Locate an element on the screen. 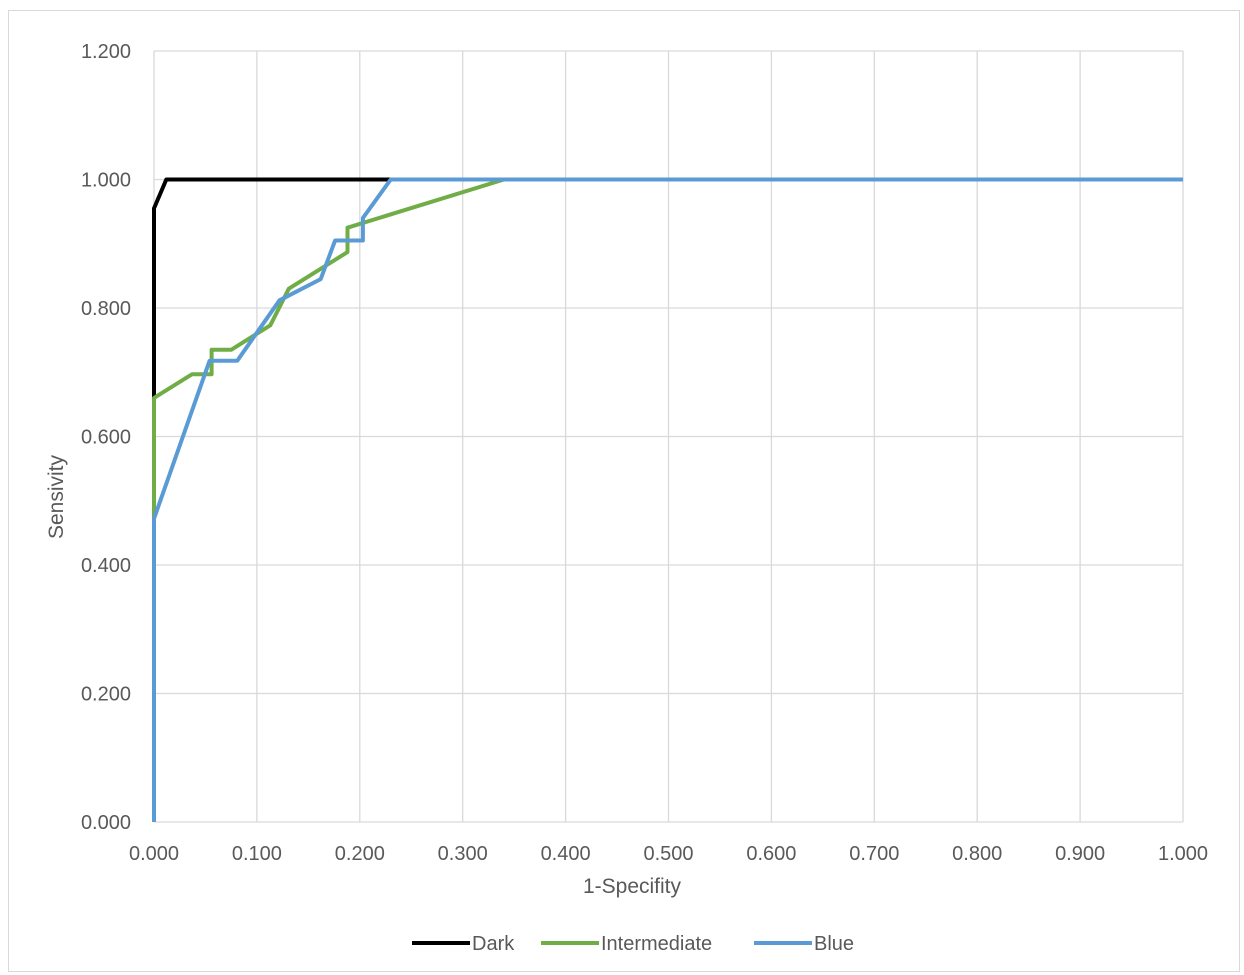  legend: Dark Intermediate Blue is located at coordinates (633, 944).